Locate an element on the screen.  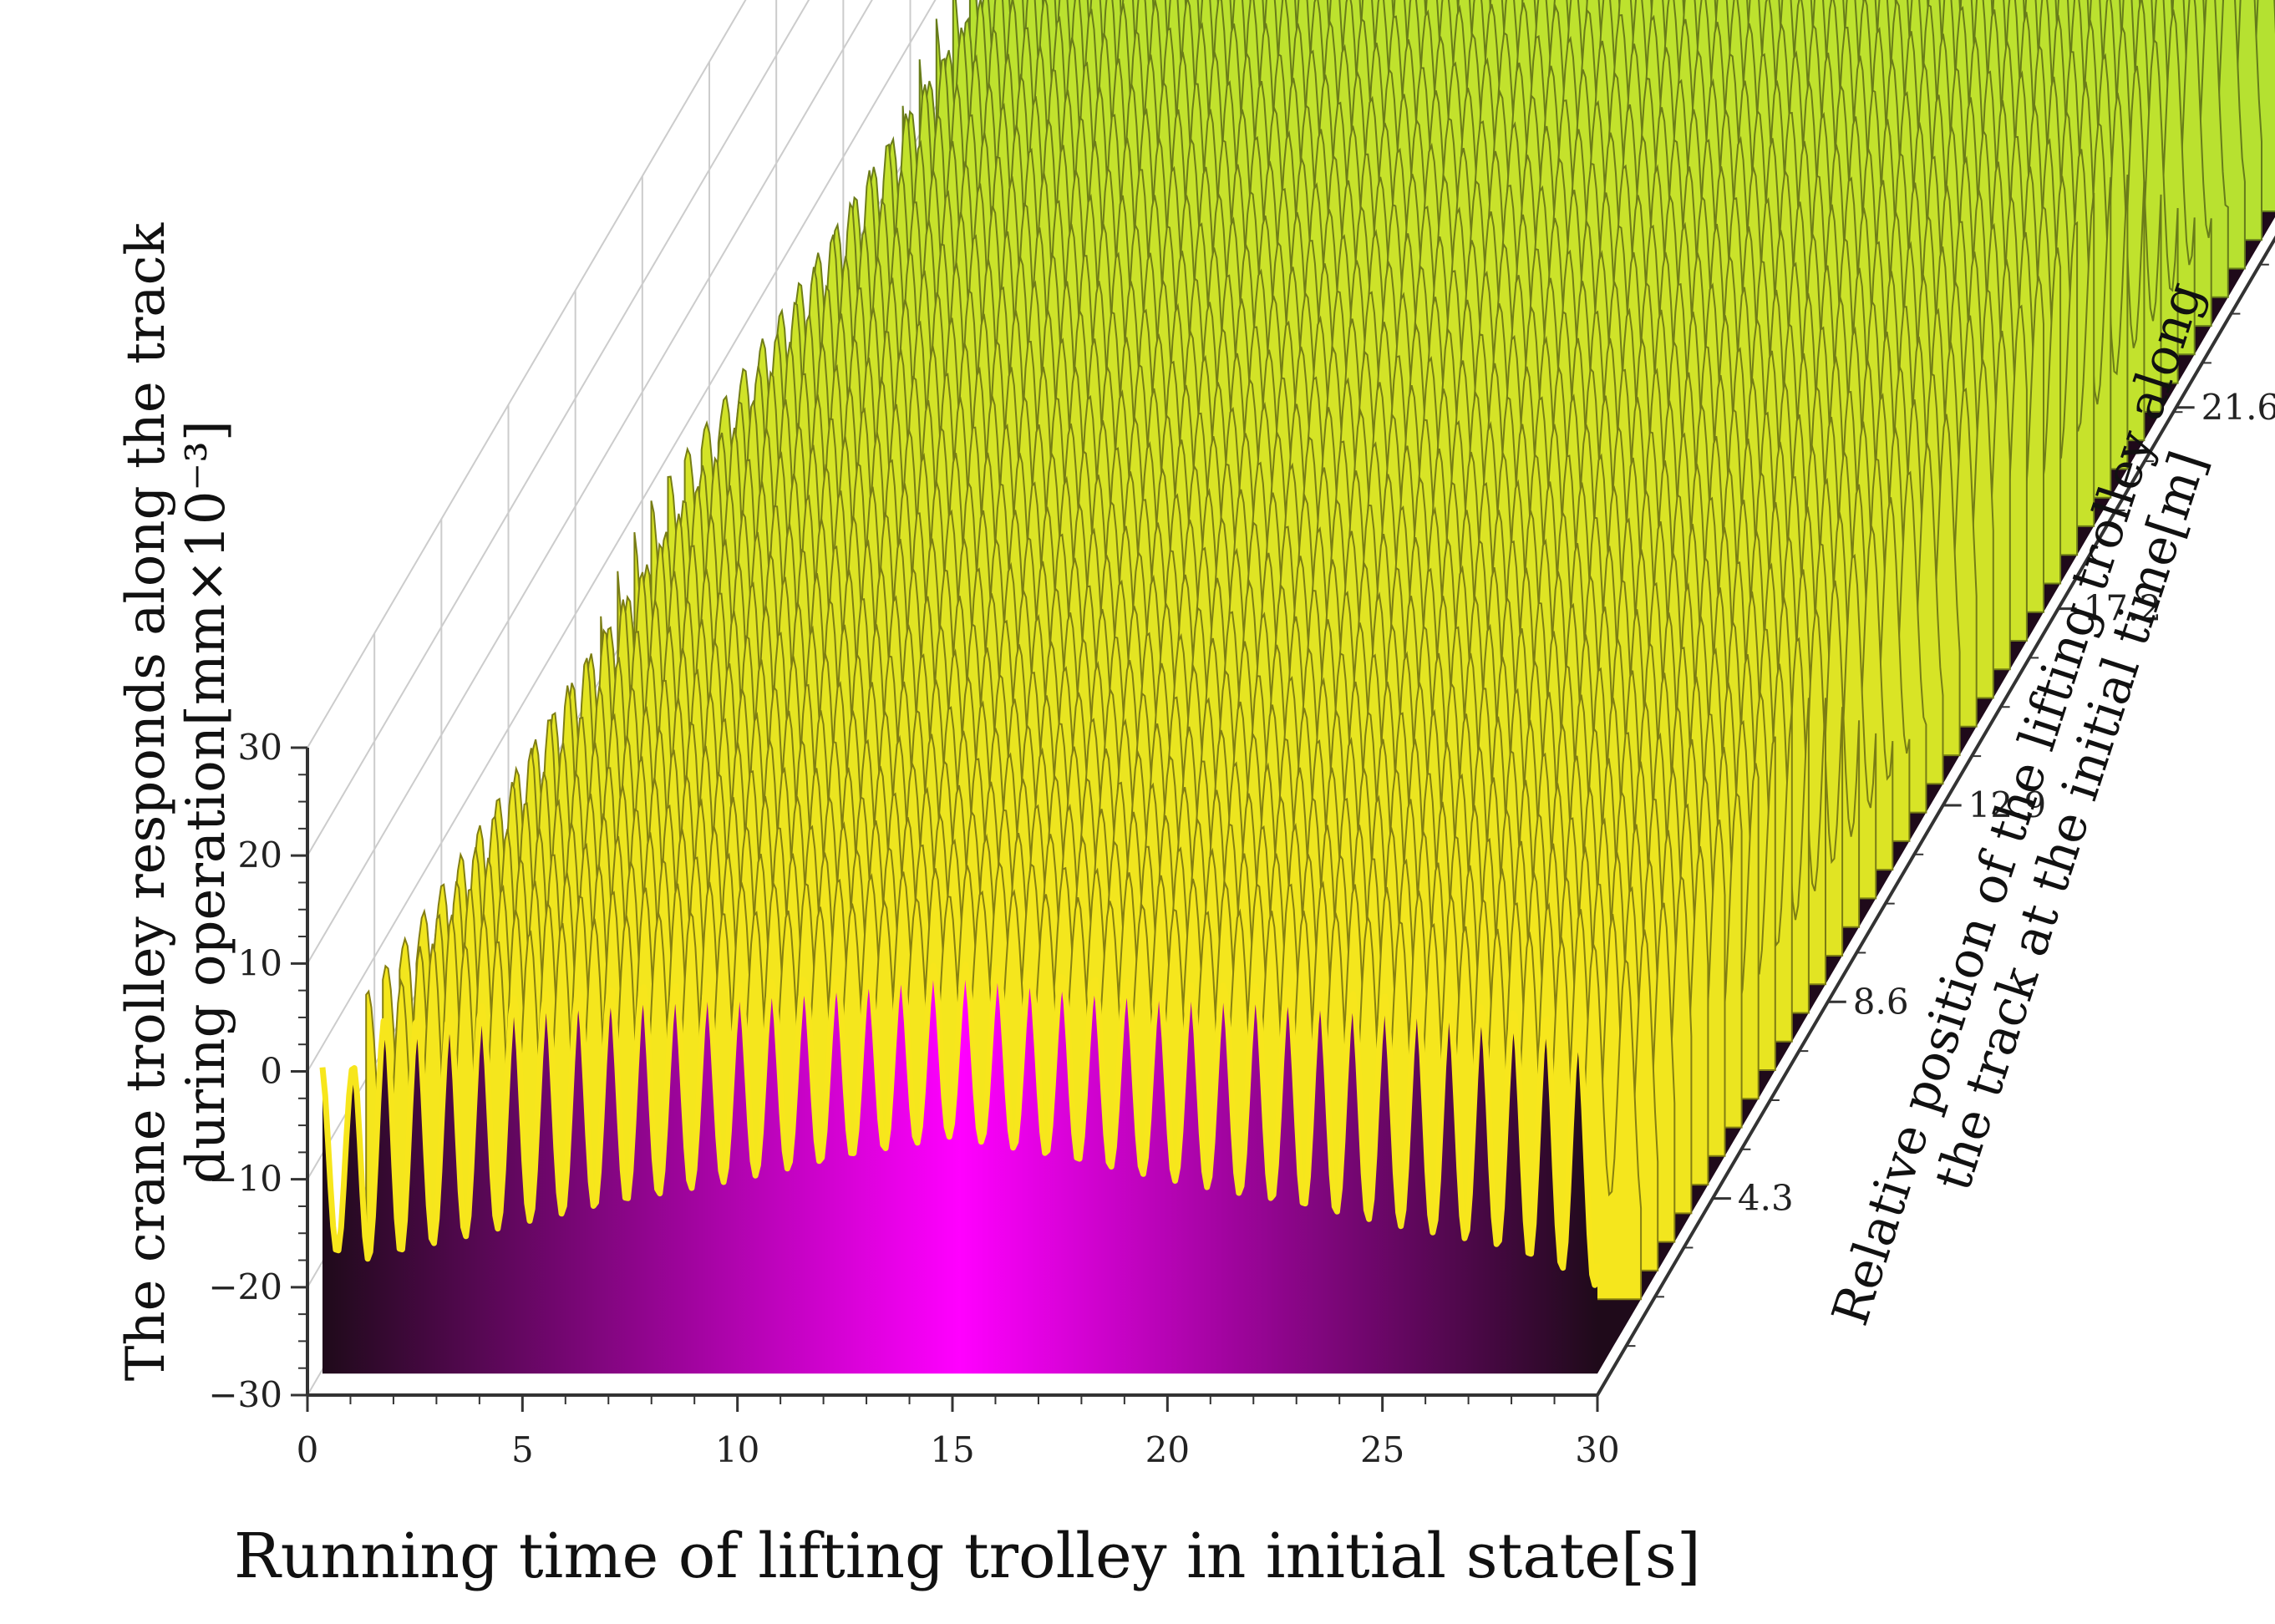
x-tick-label: 25 is located at coordinates (1382, 1449).